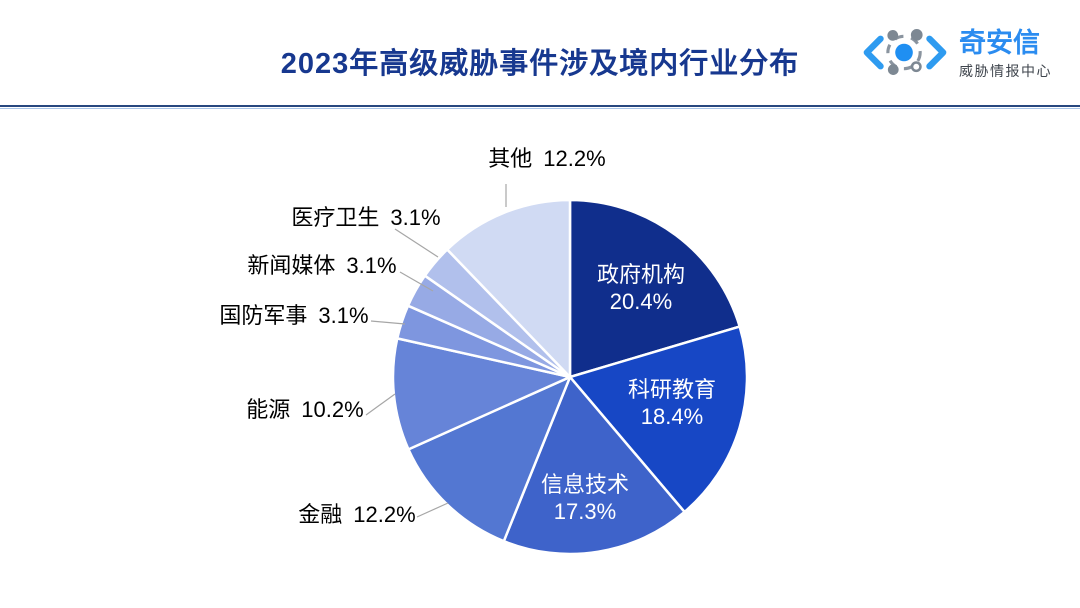  What do you see at coordinates (641, 274) in the screenshot?
I see `slice-name-government: 政府机构` at bounding box center [641, 274].